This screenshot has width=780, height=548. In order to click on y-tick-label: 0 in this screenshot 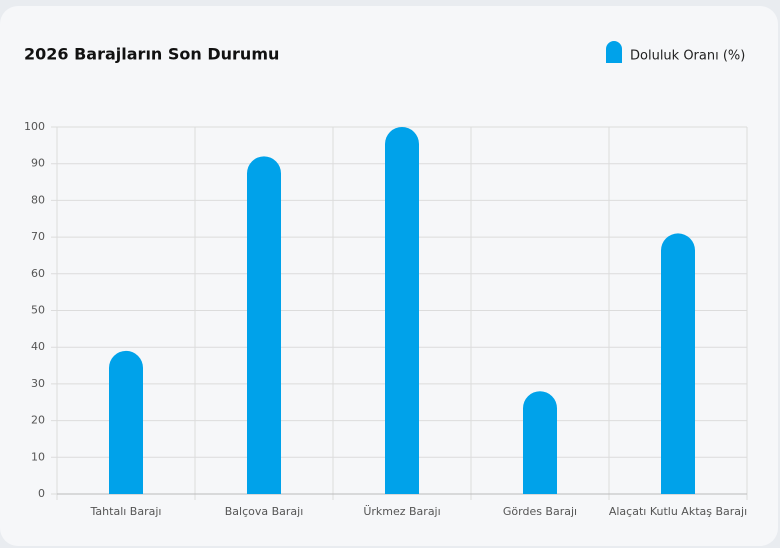, I will do `click(41, 493)`.